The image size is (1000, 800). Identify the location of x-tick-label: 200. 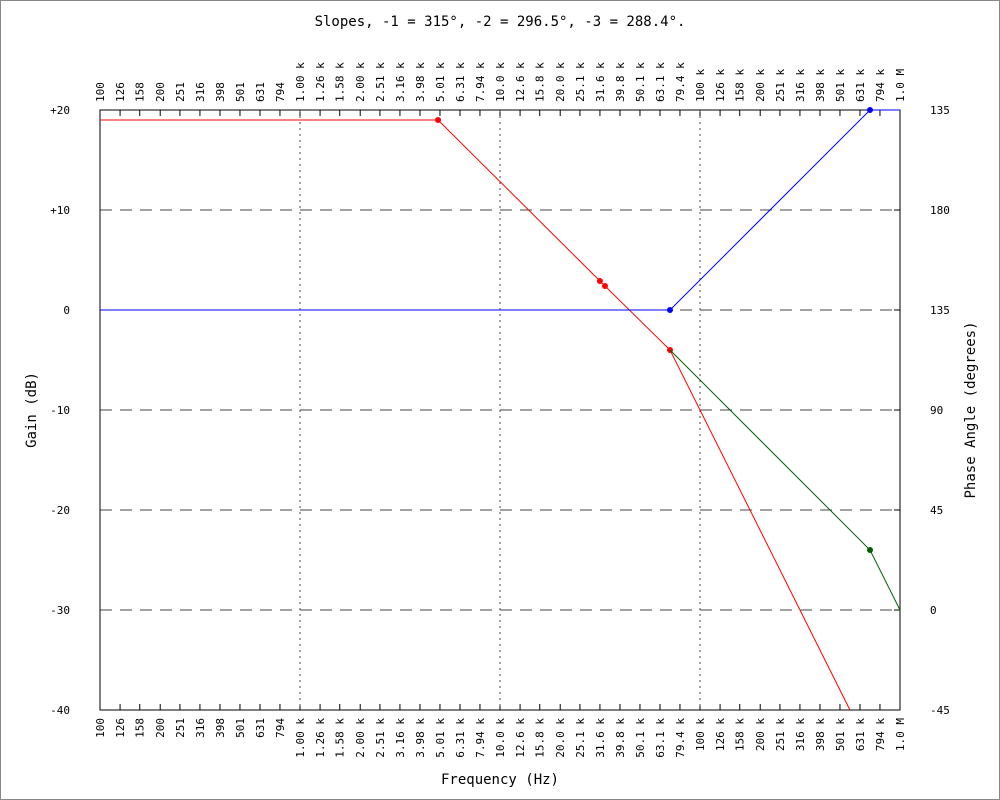
(160, 728).